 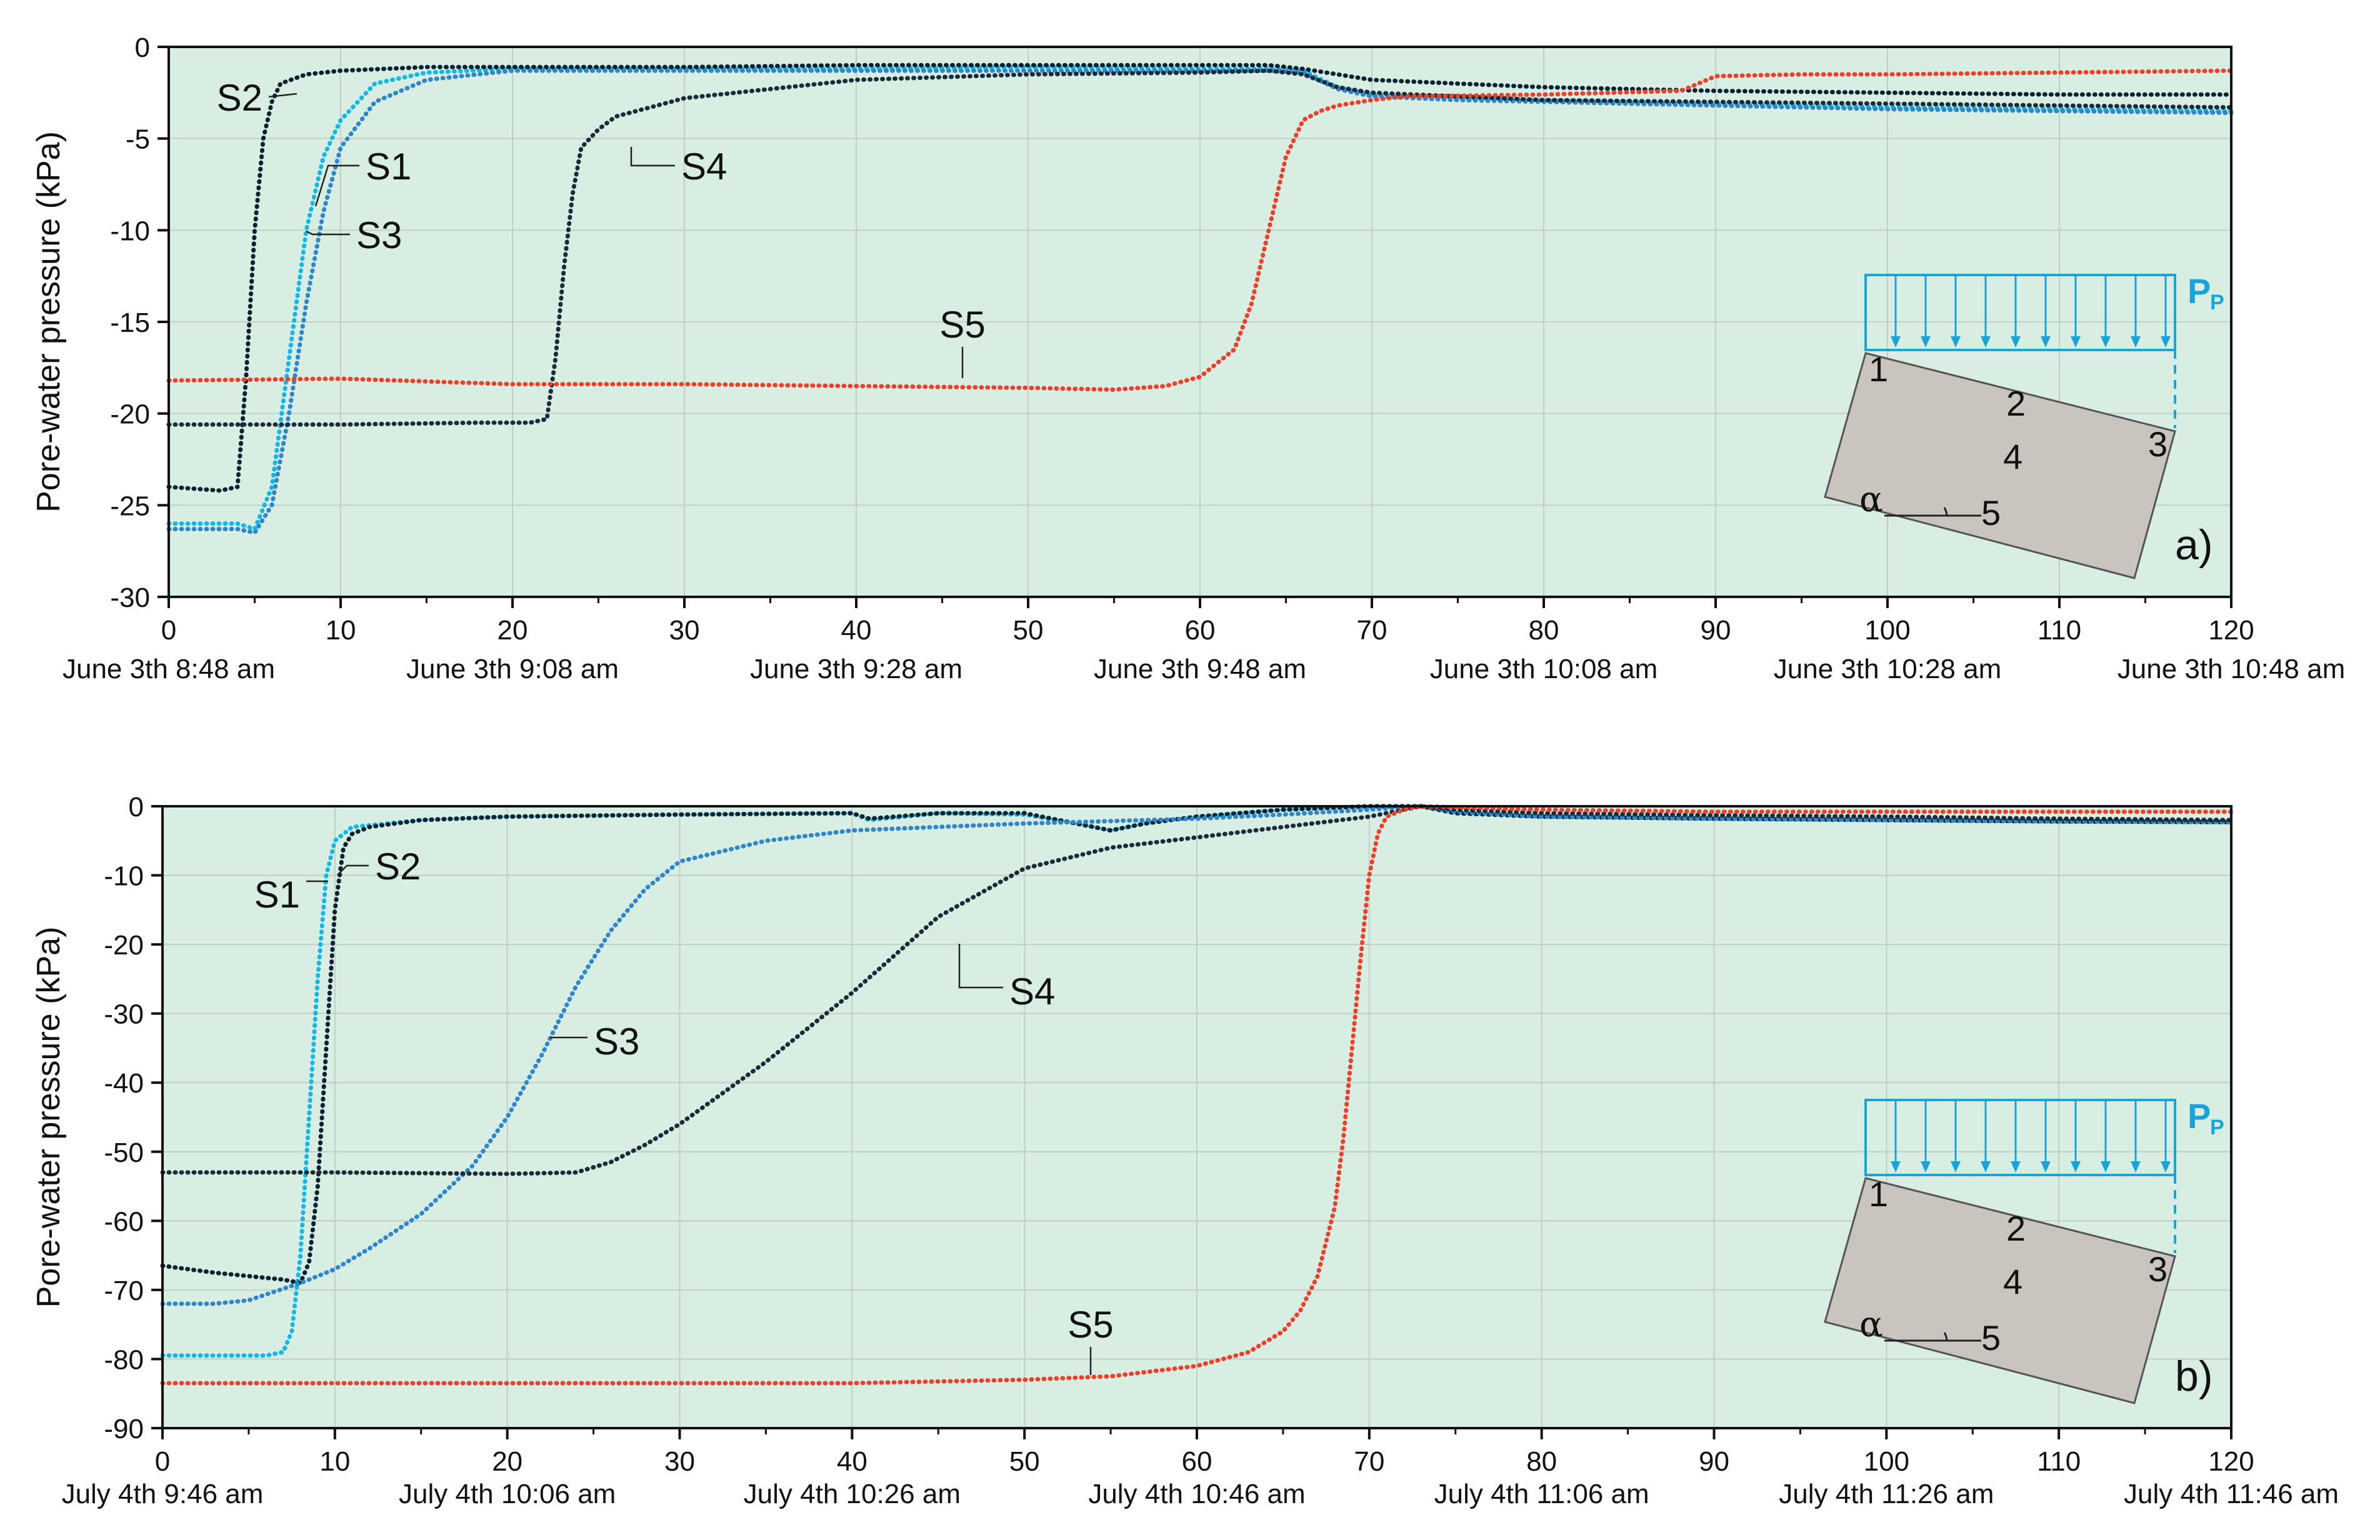 I want to click on date-label: June 3th 9:48 am, so click(x=1200, y=669).